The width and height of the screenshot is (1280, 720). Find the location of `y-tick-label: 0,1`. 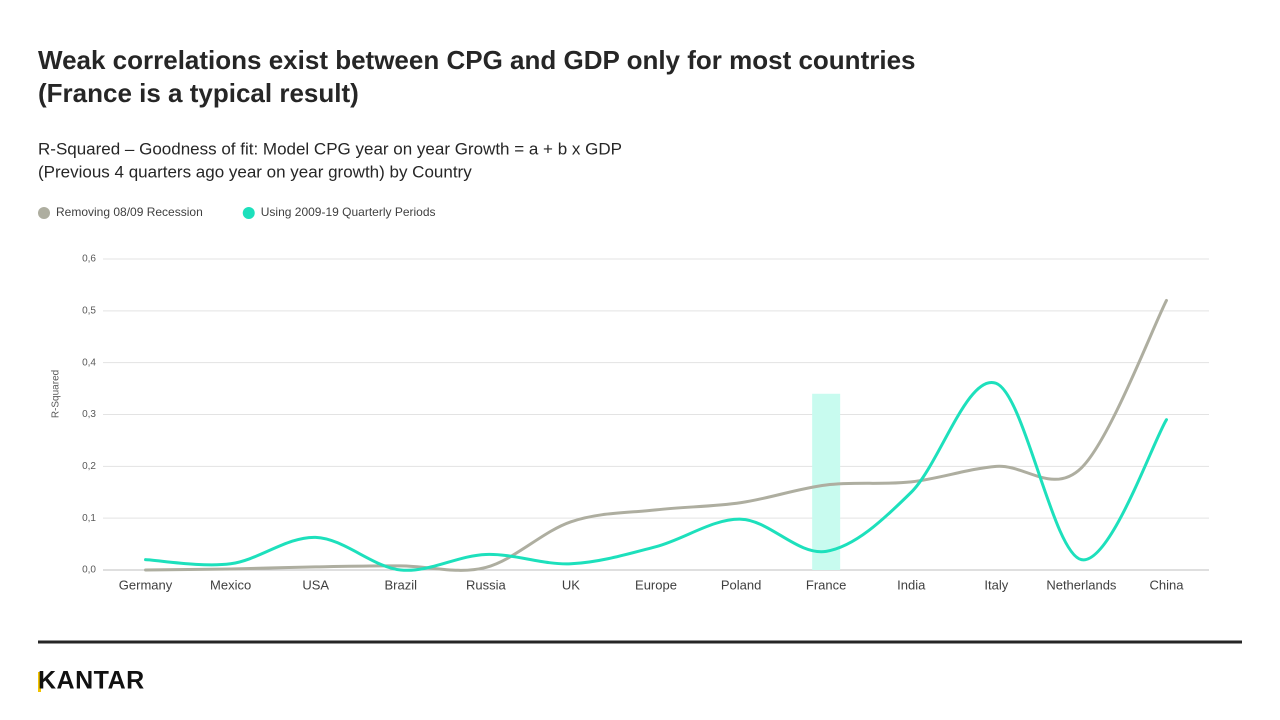

y-tick-label: 0,1 is located at coordinates (89, 518).